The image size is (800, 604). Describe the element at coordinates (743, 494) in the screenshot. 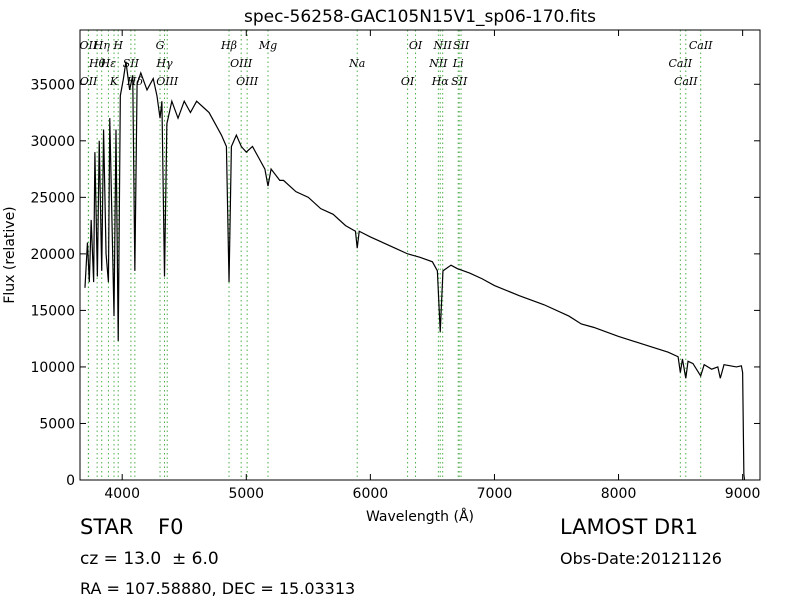

I see `x-tick-label: 9000` at that location.